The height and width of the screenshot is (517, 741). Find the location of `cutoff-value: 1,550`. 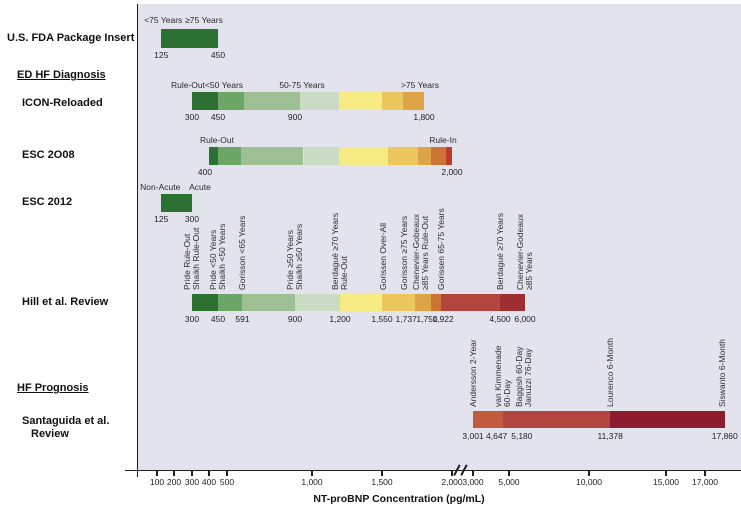

cutoff-value: 1,550 is located at coordinates (382, 319).